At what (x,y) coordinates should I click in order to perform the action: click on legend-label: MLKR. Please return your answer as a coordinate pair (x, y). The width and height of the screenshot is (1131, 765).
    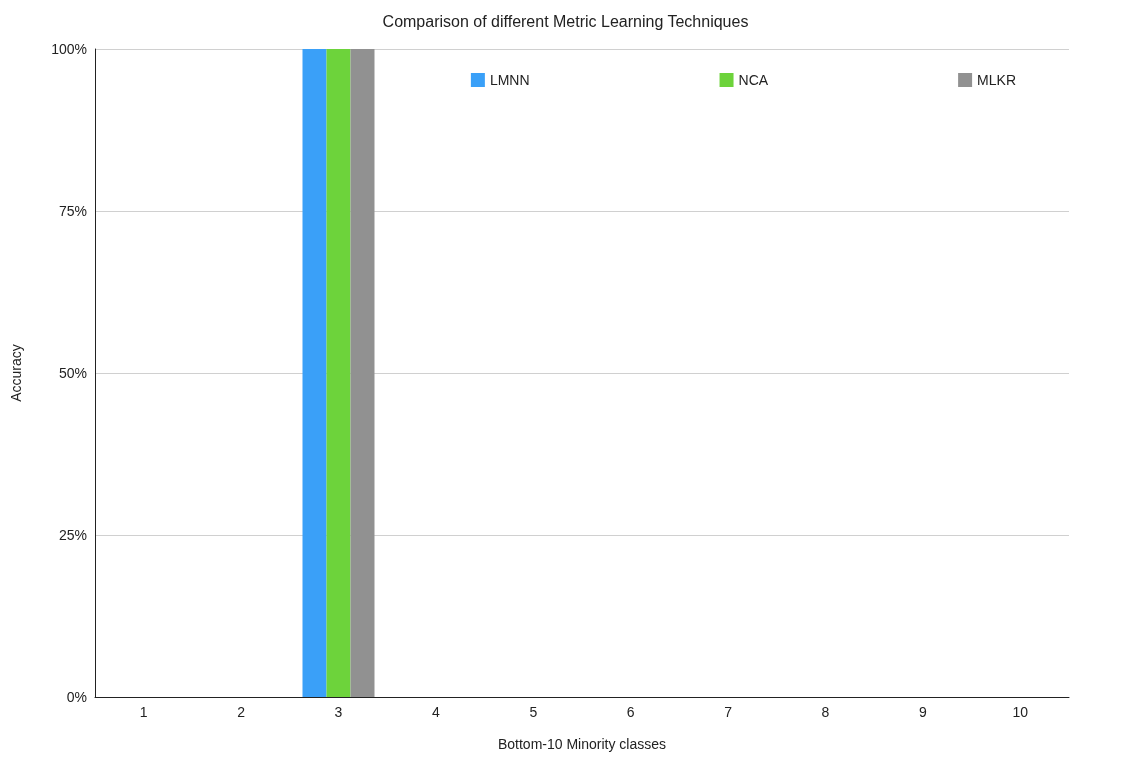
    Looking at the image, I should click on (997, 80).